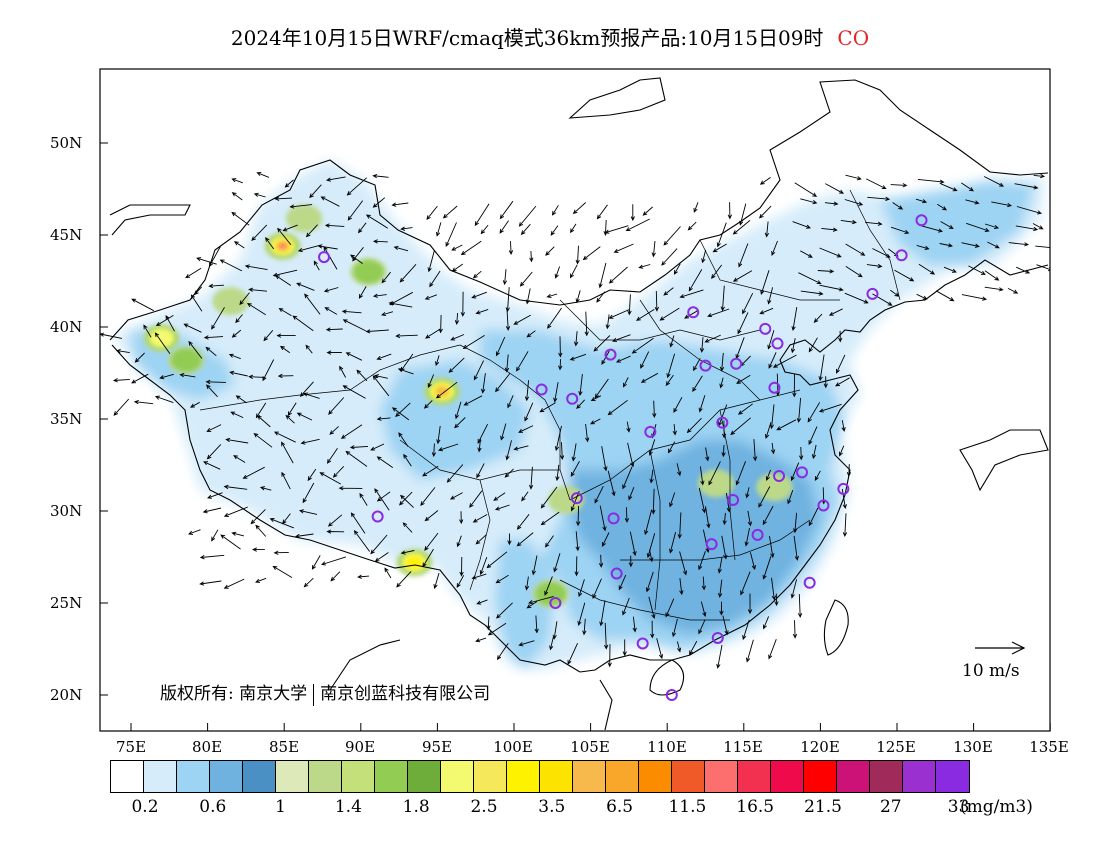 This screenshot has height=850, width=1100. Describe the element at coordinates (360, 747) in the screenshot. I see `lon-label: 90E` at that location.